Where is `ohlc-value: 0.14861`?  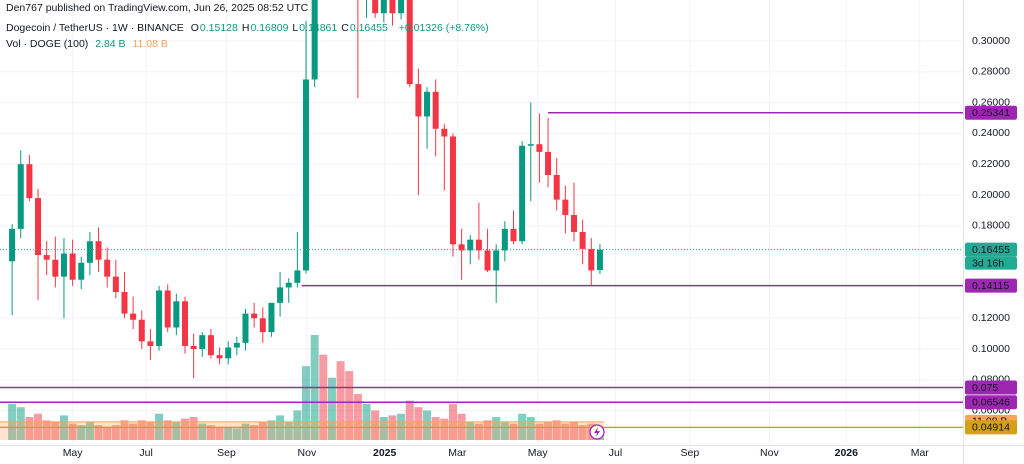
ohlc-value: 0.14861 is located at coordinates (318, 28).